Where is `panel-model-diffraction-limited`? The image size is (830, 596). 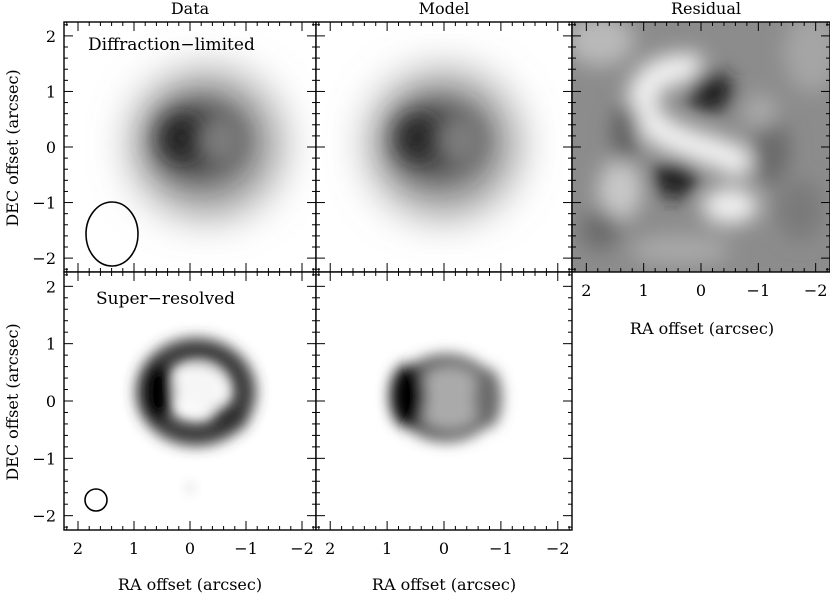 panel-model-diffraction-limited is located at coordinates (444, 147).